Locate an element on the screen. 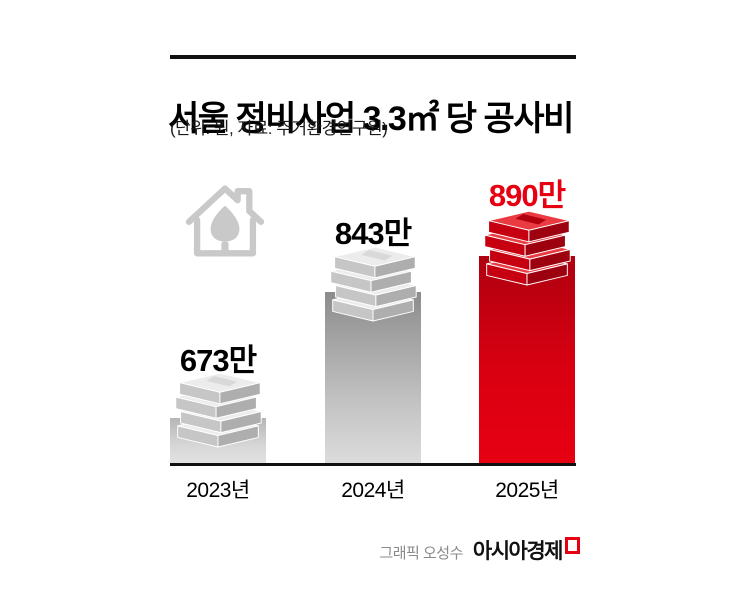 The image size is (745, 591). credit-line: 그래픽 오성수 아시아경제 is located at coordinates (375, 550).